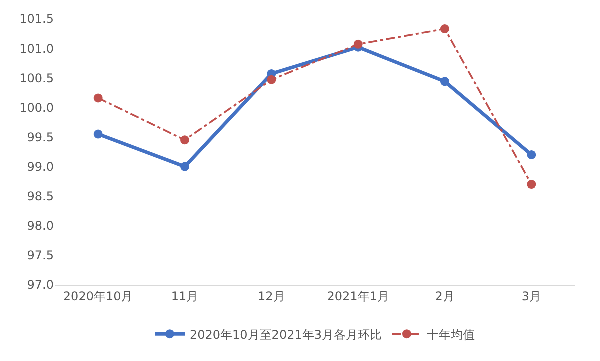 The image size is (600, 361). Describe the element at coordinates (358, 296) in the screenshot. I see `x-tick-label: 2021年1月` at that location.